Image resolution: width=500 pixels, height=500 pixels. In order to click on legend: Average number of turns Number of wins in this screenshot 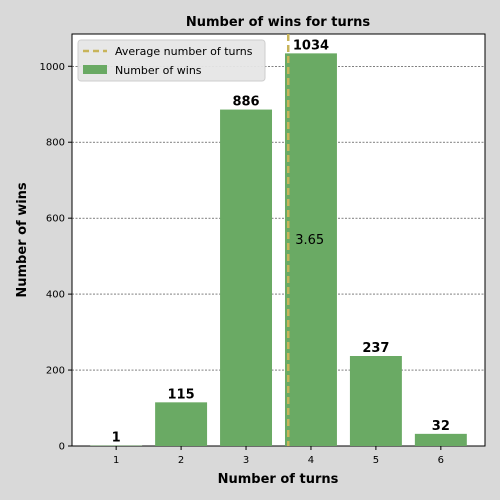, I will do `click(171, 60)`.